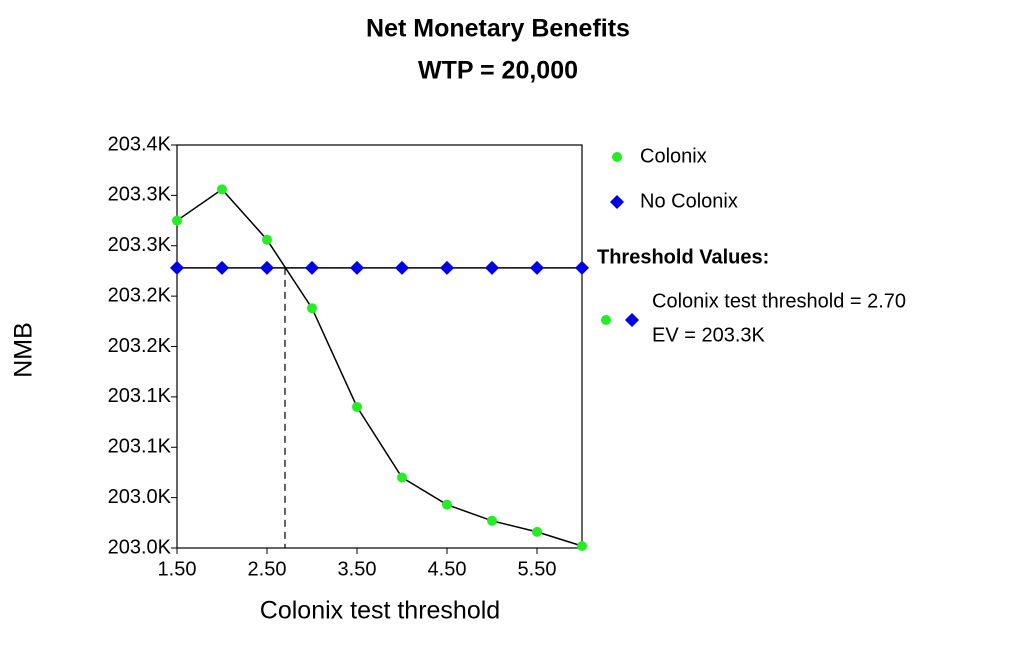  I want to click on chart-subtitle: WTP = 20,000, so click(498, 71).